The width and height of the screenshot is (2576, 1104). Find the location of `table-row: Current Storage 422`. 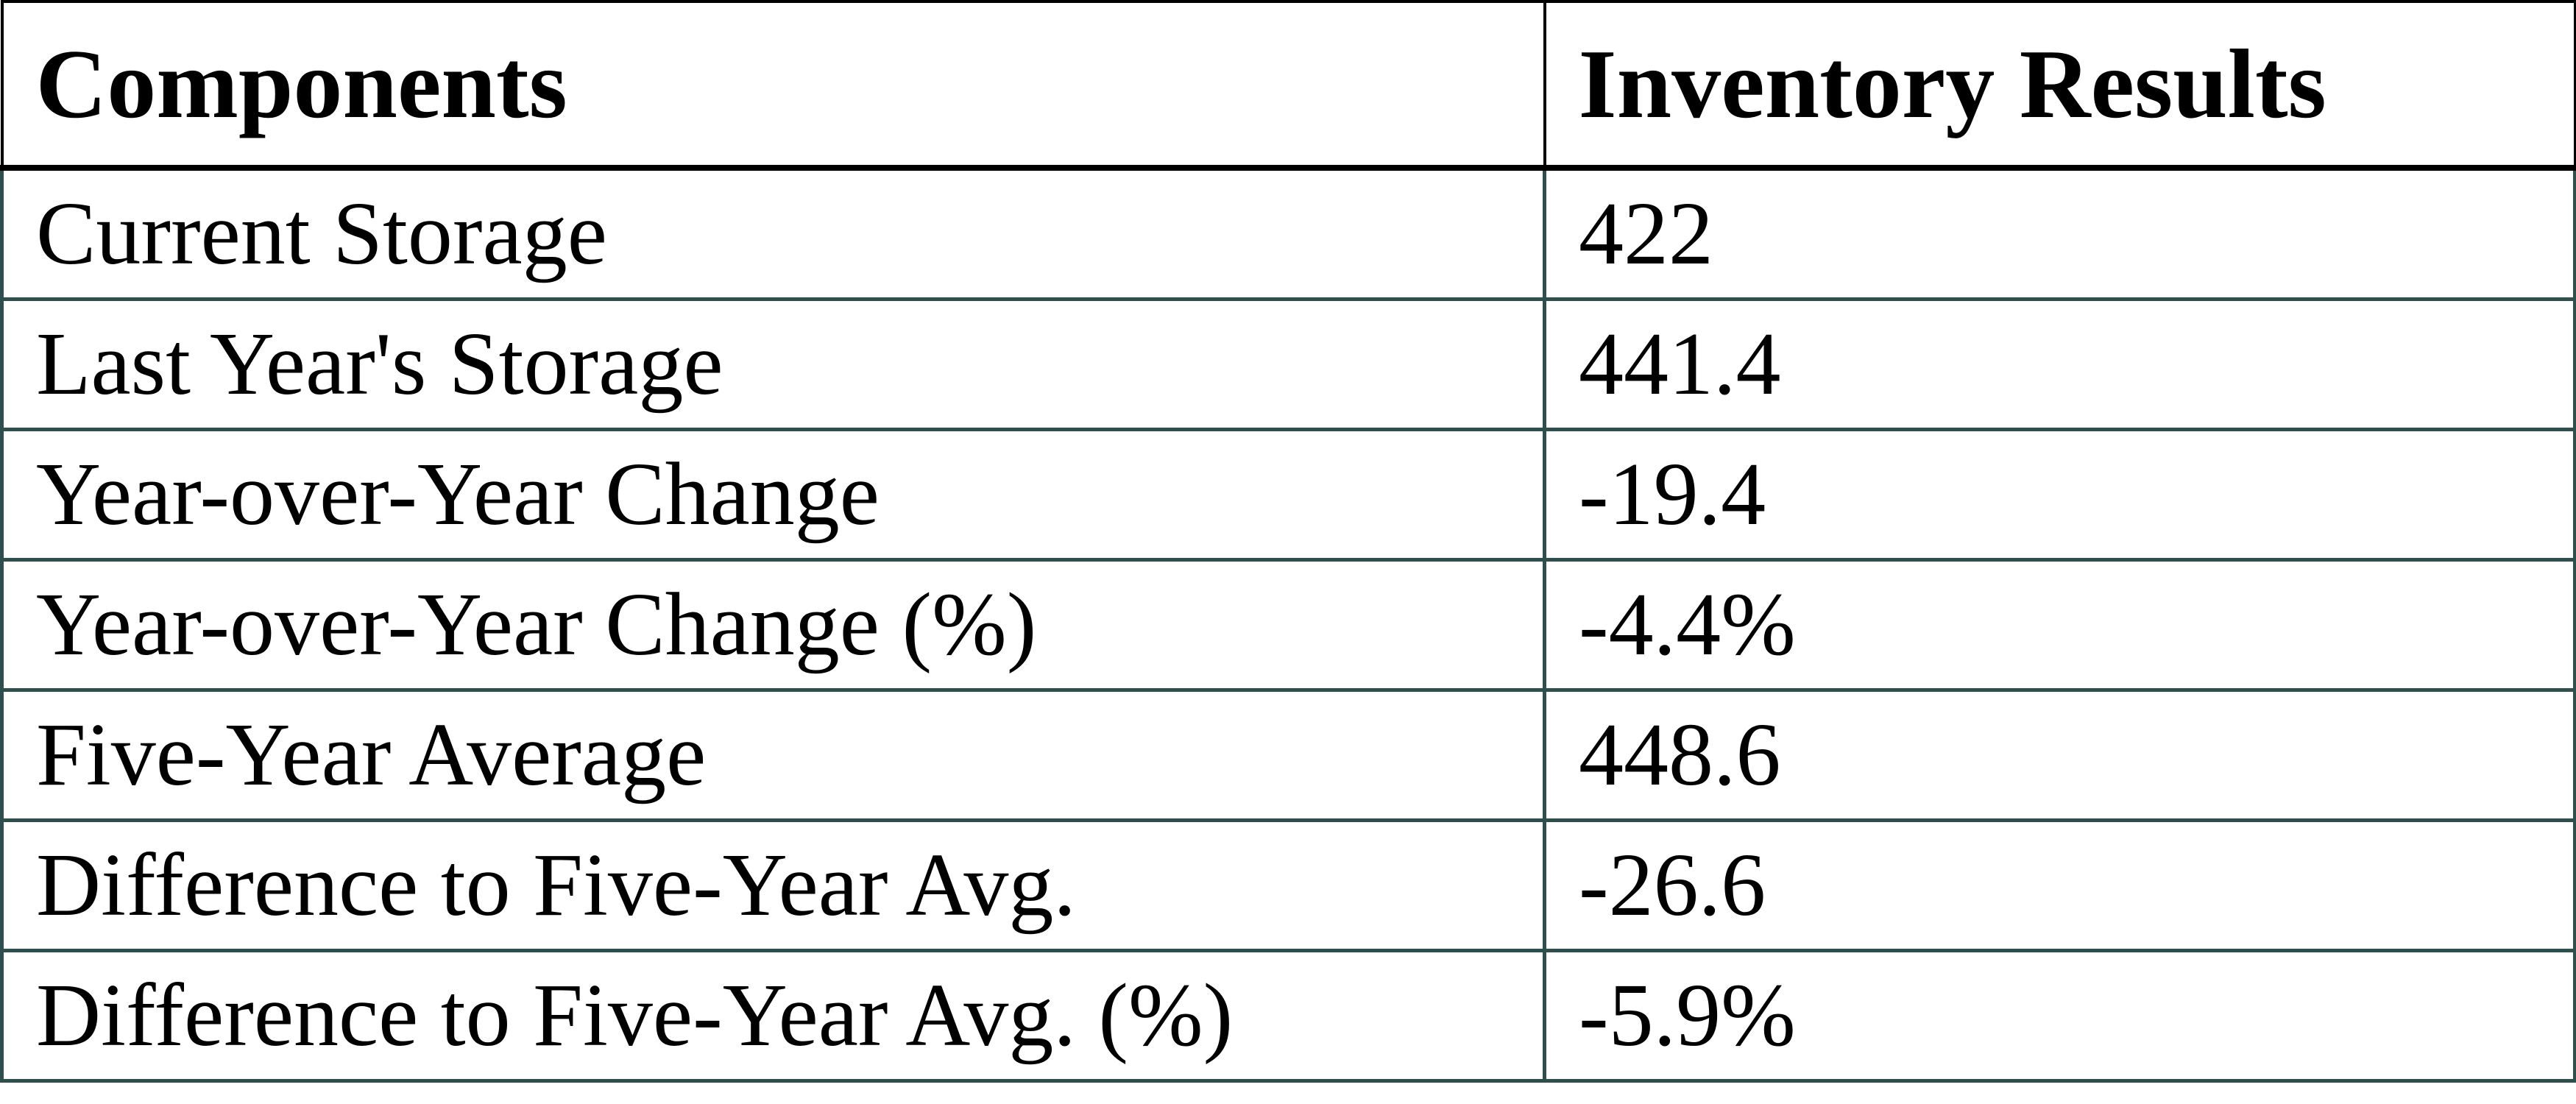

table-row: Current Storage 422 is located at coordinates (1288, 233).